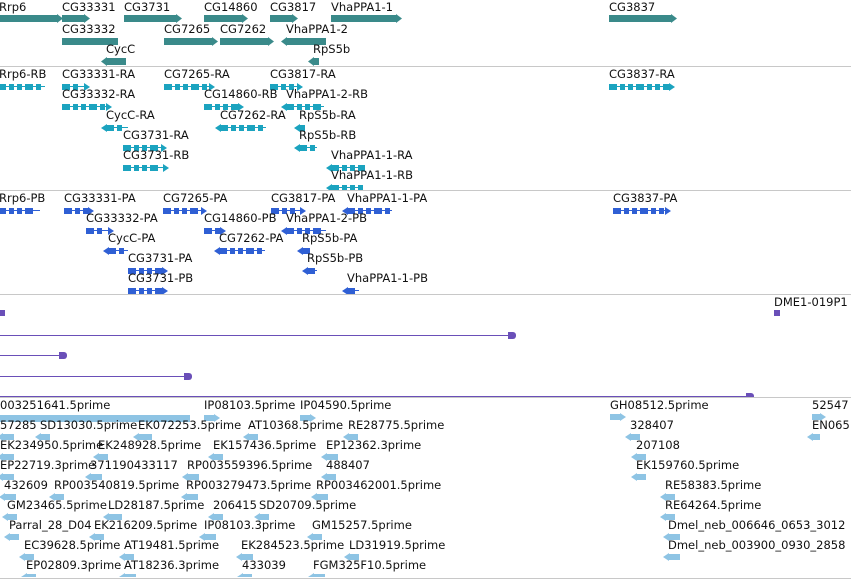 The width and height of the screenshot is (851, 582). I want to click on feature-label: CG33331-RA, so click(99, 74).